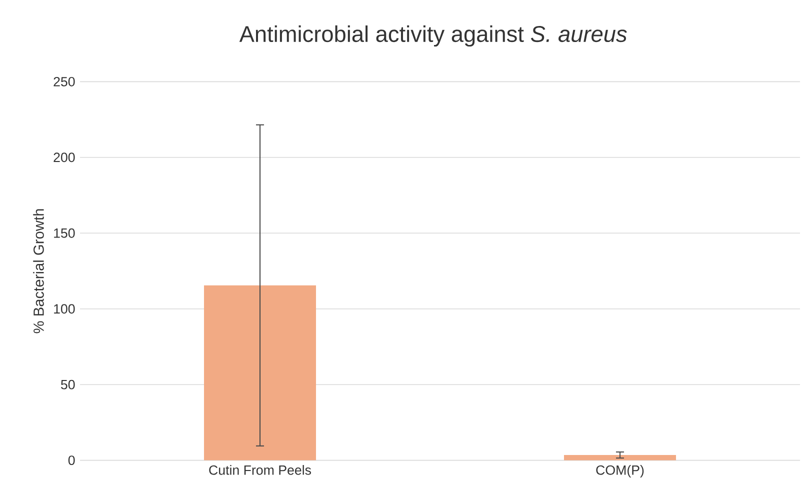  Describe the element at coordinates (64, 233) in the screenshot. I see `y-tick-label: 150` at that location.